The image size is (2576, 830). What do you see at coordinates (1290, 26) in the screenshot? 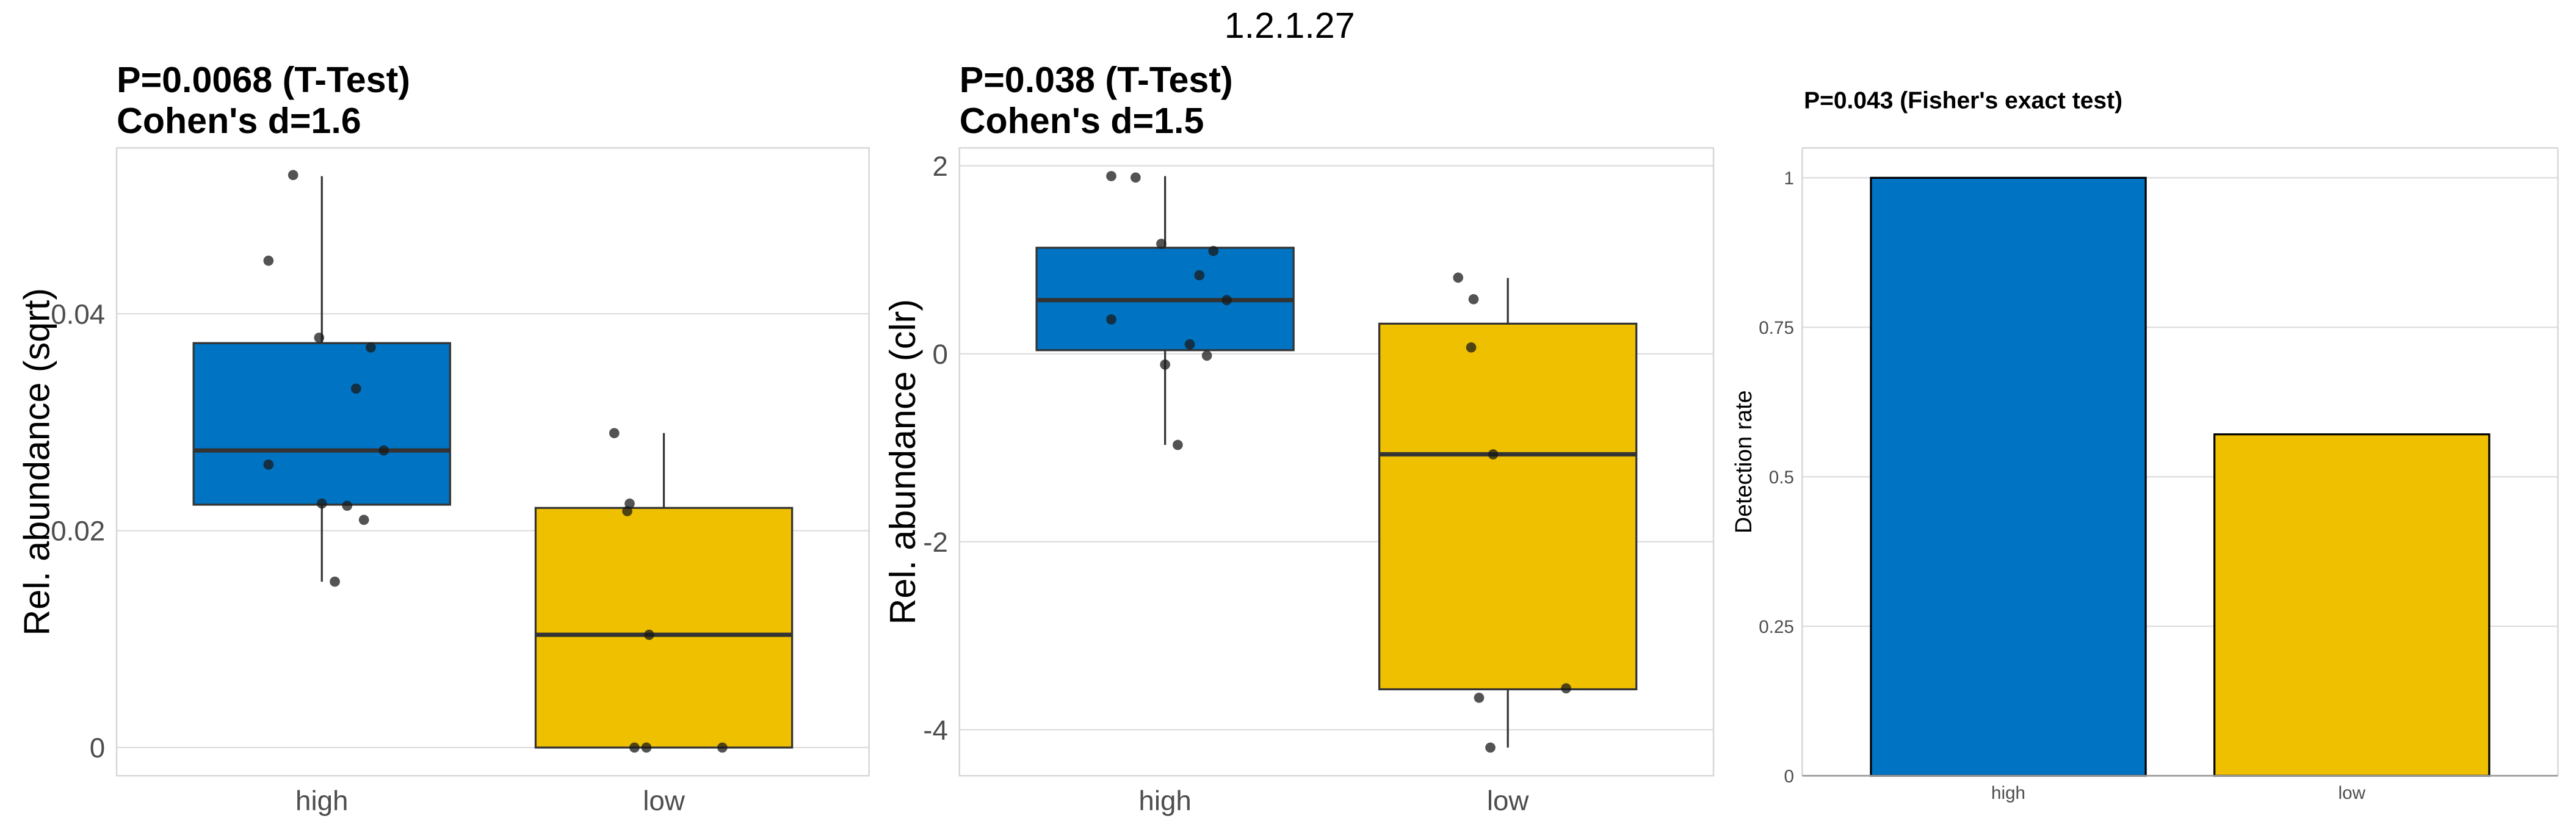
I see `main-title: 1.2.1.27` at bounding box center [1290, 26].